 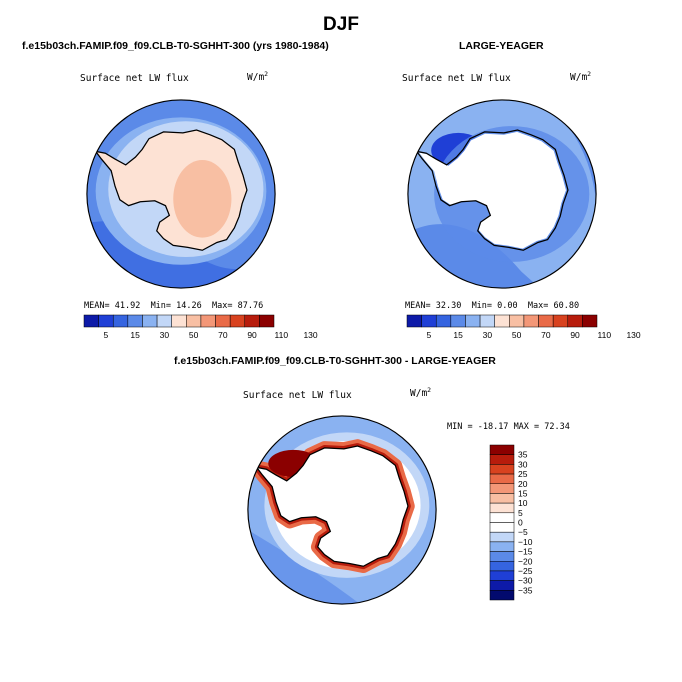 I want to click on panel2-mean-label: MEAN=, so click(x=418, y=306).